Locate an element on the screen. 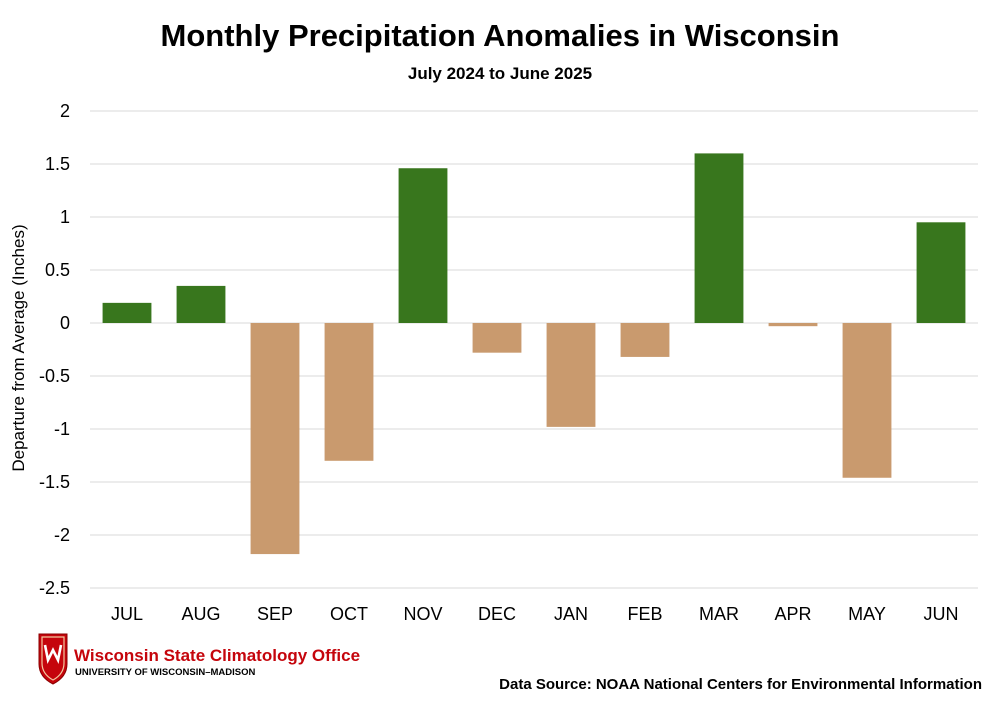 The image size is (1000, 702). logo-subname: UNIVERSITY OF WISCONSIN–MADISON is located at coordinates (165, 672).